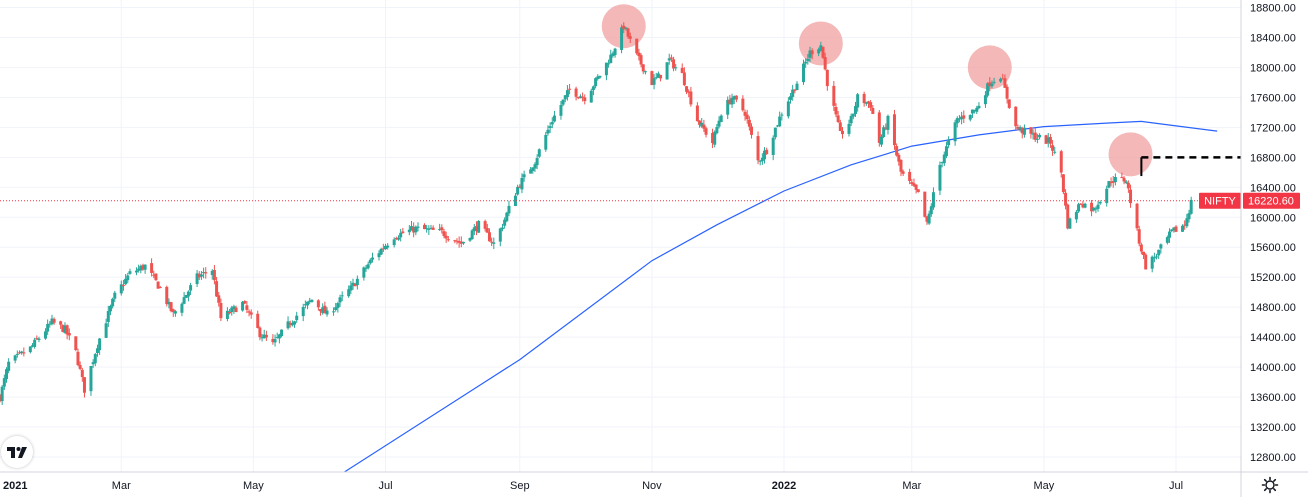 The image size is (1308, 502). What do you see at coordinates (1273, 338) in the screenshot?
I see `y-tick-label: 14400.00` at bounding box center [1273, 338].